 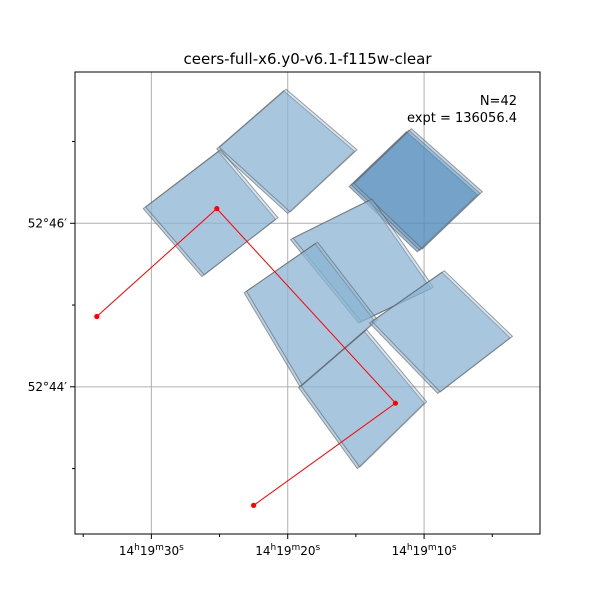 I want to click on footprint-far-right, so click(x=441, y=332).